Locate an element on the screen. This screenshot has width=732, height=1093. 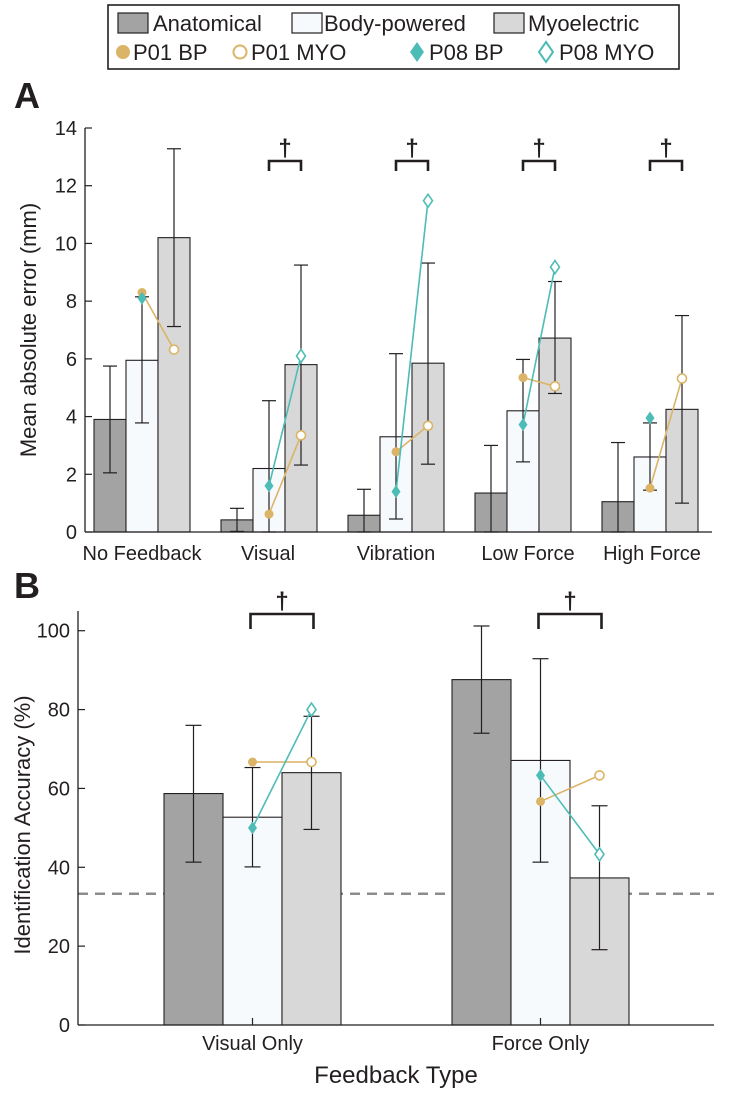
chart-a-ylabel: Mean absolute error (mm) is located at coordinates (28, 330).